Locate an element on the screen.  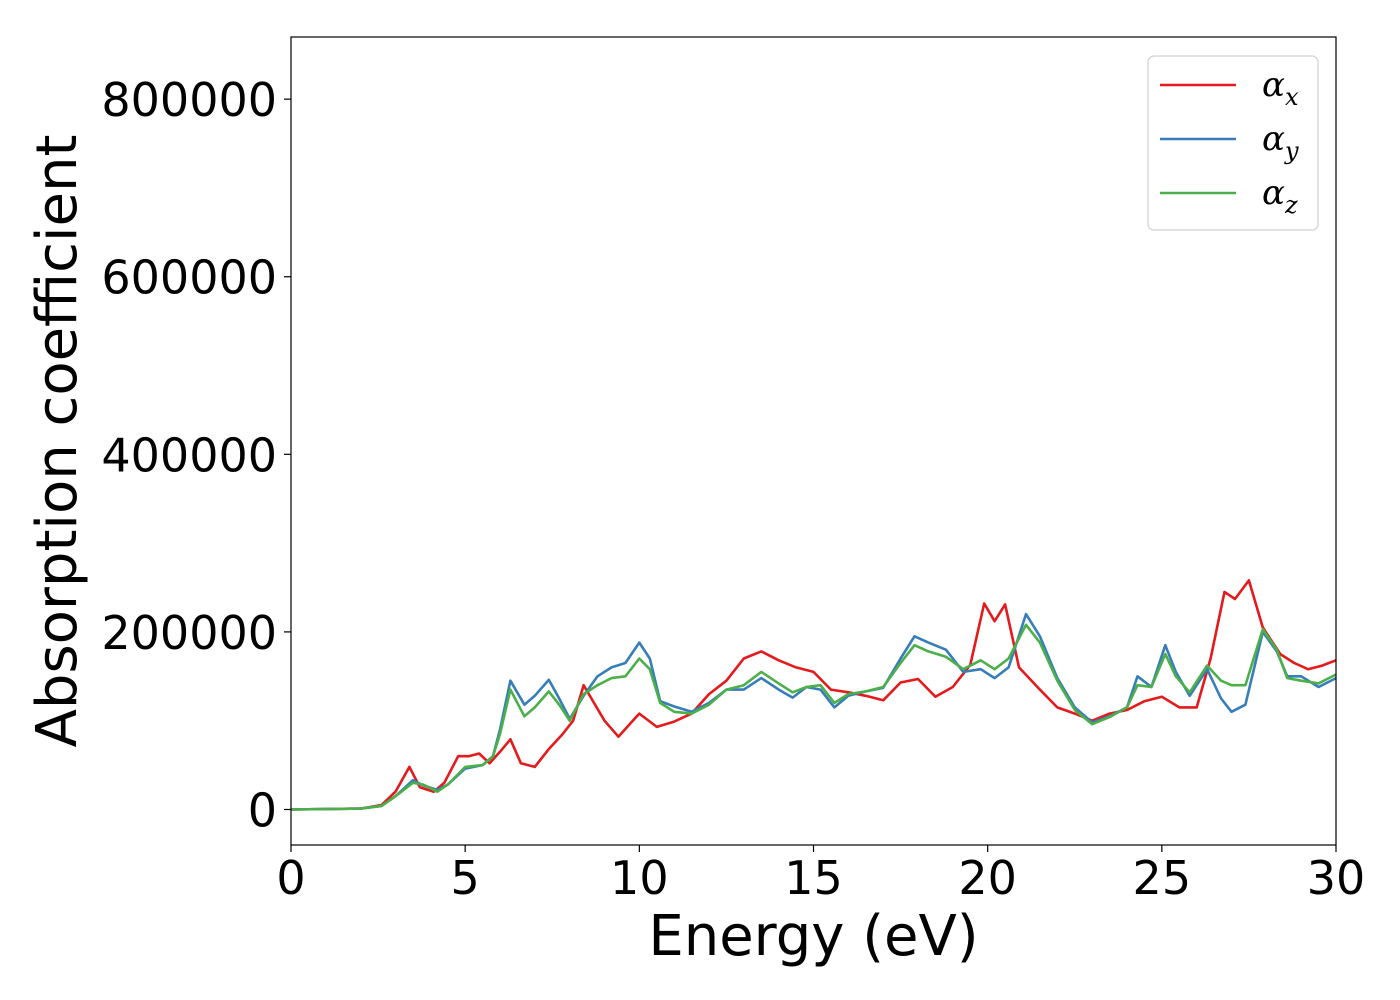
series-line-z is located at coordinates (813, 717).